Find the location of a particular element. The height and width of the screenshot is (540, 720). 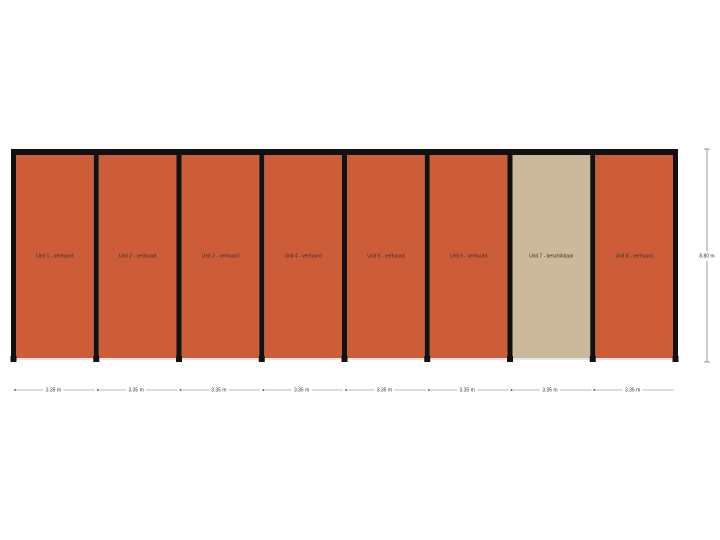

unit-label: Unit 2 - verhuurd is located at coordinates (137, 256).